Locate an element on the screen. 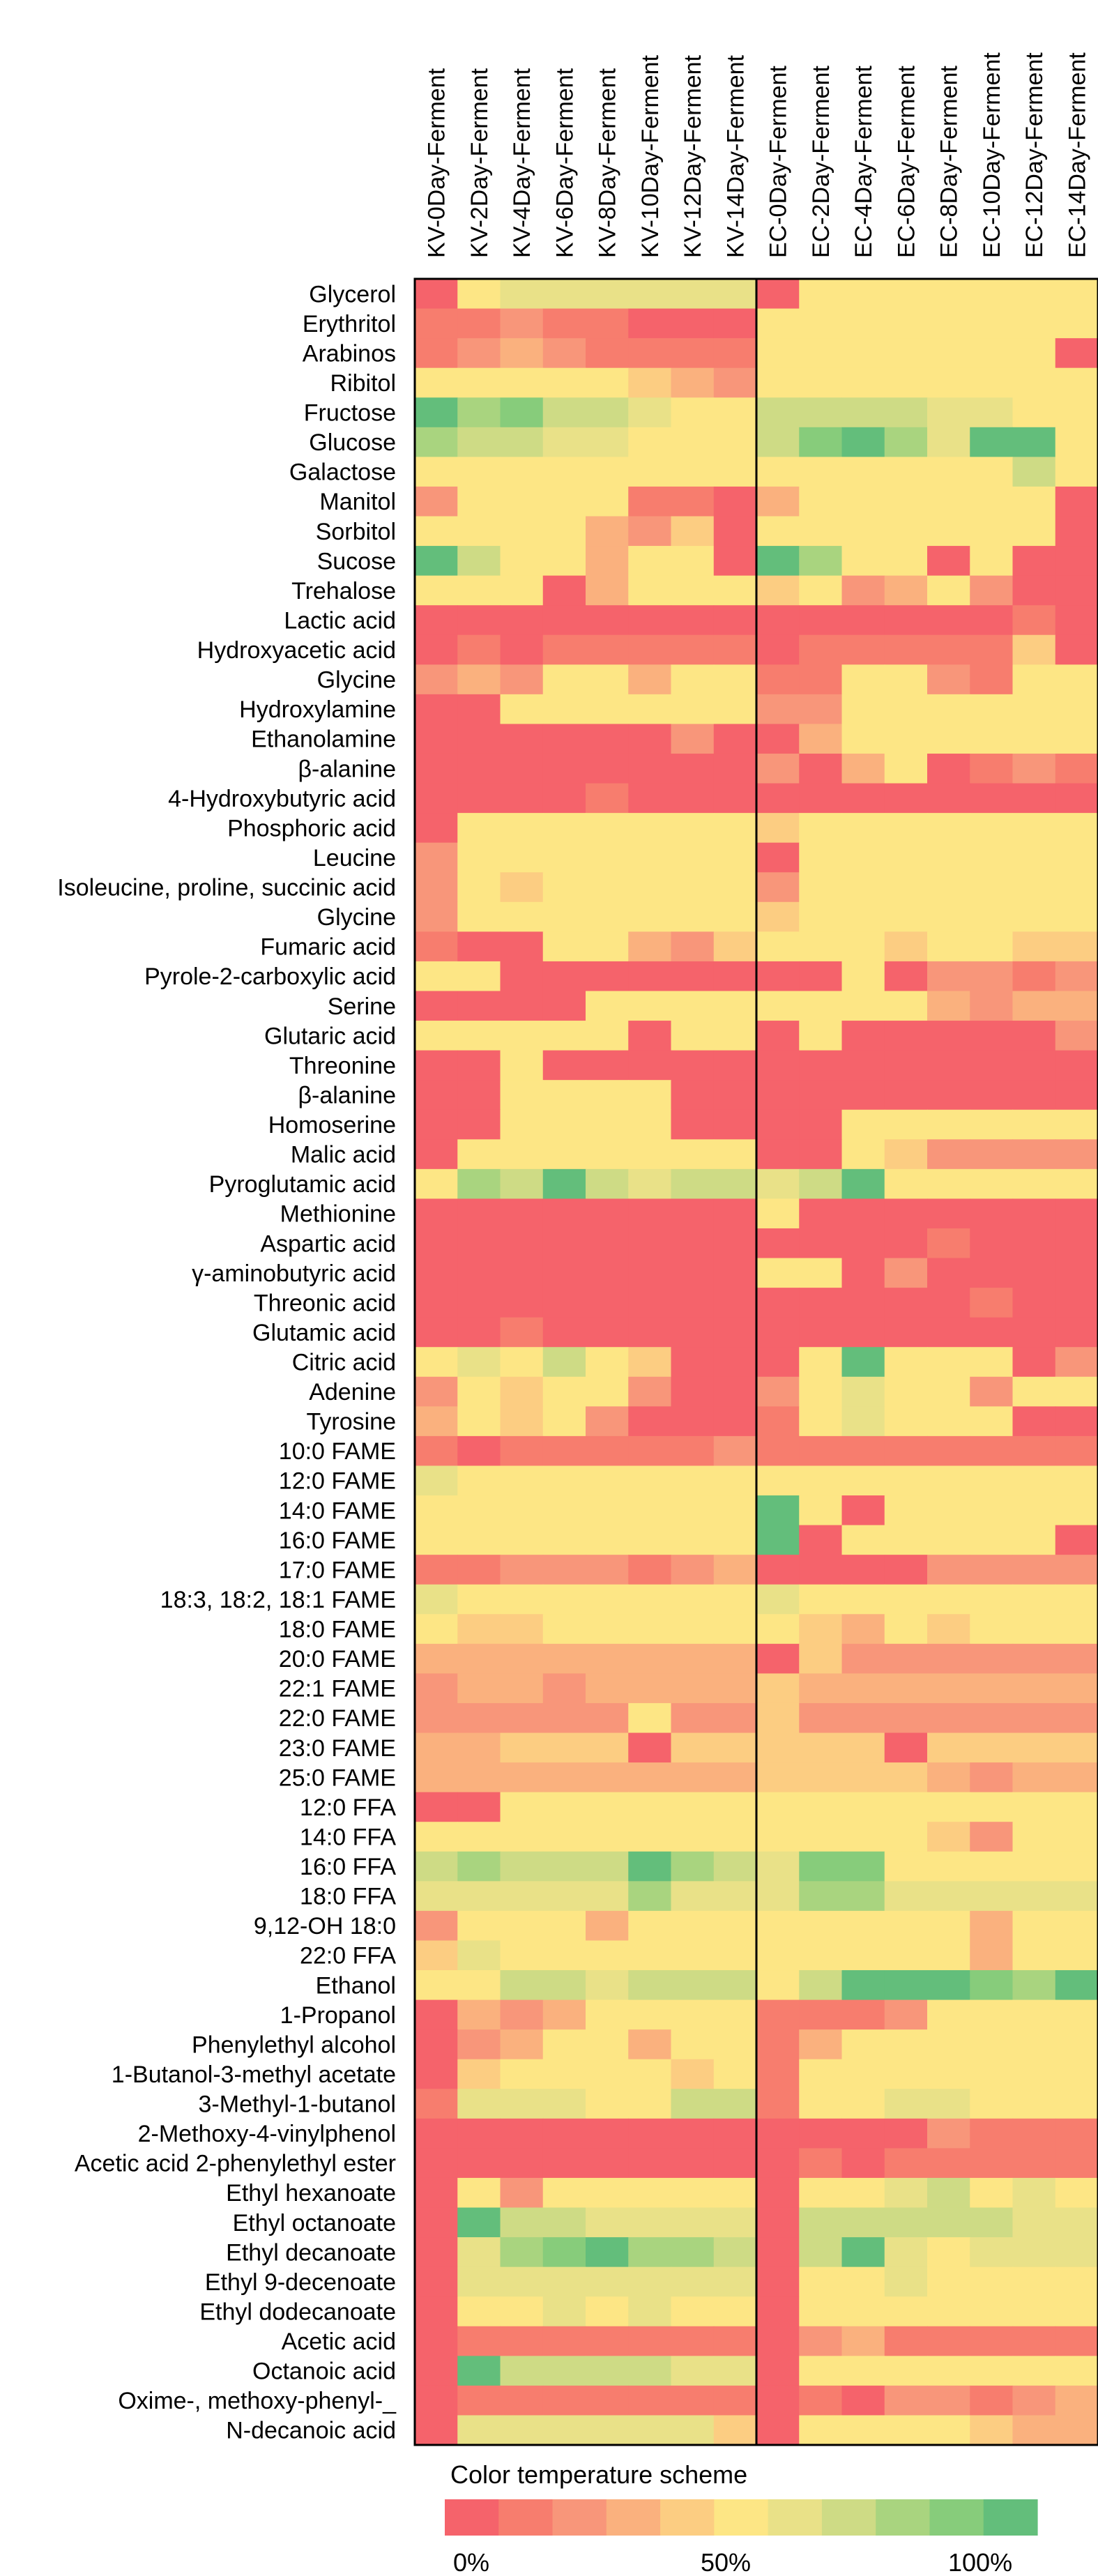 The height and width of the screenshot is (2576, 1098). row-label: Fumaric acid is located at coordinates (328, 948).